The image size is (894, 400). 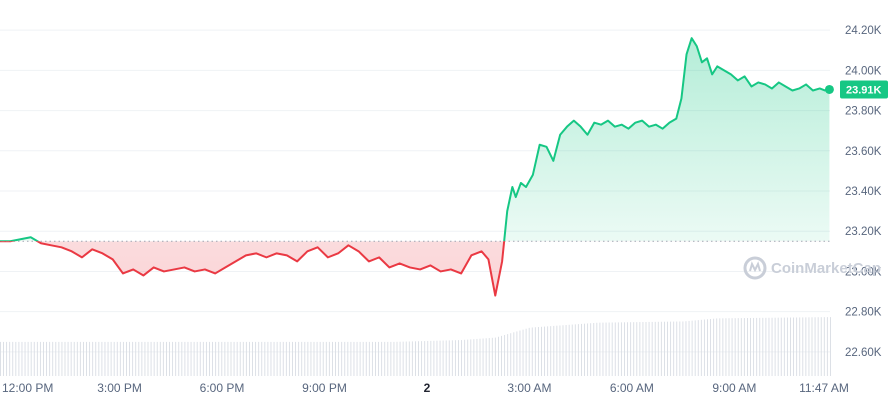 What do you see at coordinates (863, 31) in the screenshot?
I see `y-tick-label: 24.20K` at bounding box center [863, 31].